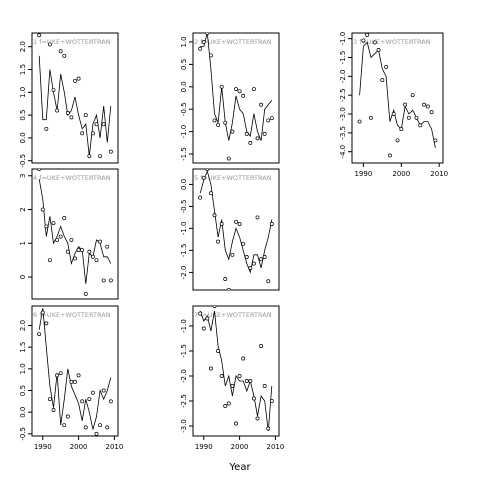 This screenshot has height=480, width=480. I want to click on y-tick-label: -2.5, so click(184, 401).